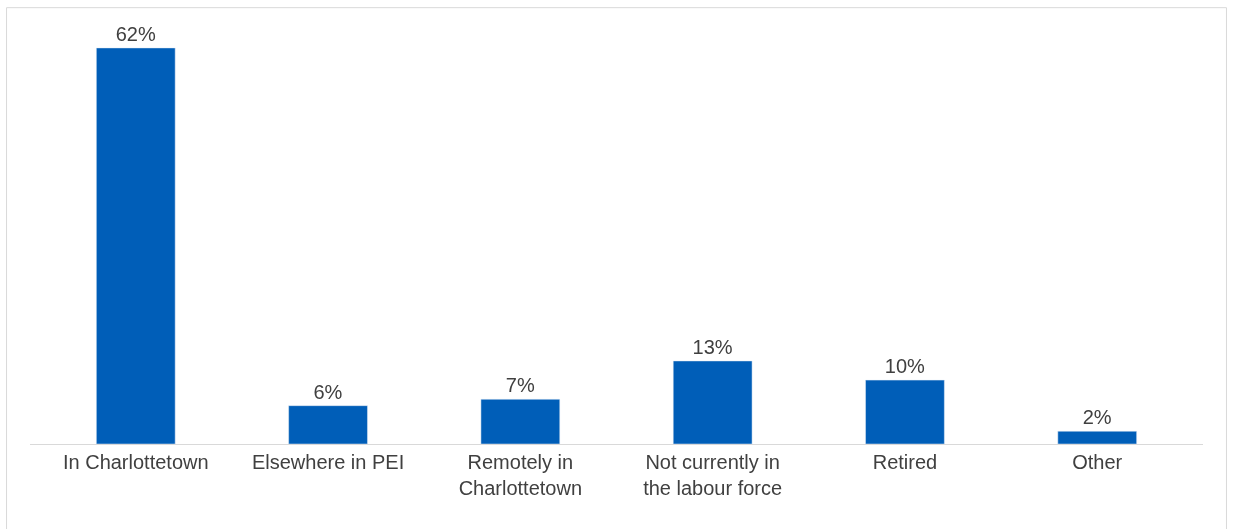  Describe the element at coordinates (1097, 462) in the screenshot. I see `x-tick-label: Other` at that location.